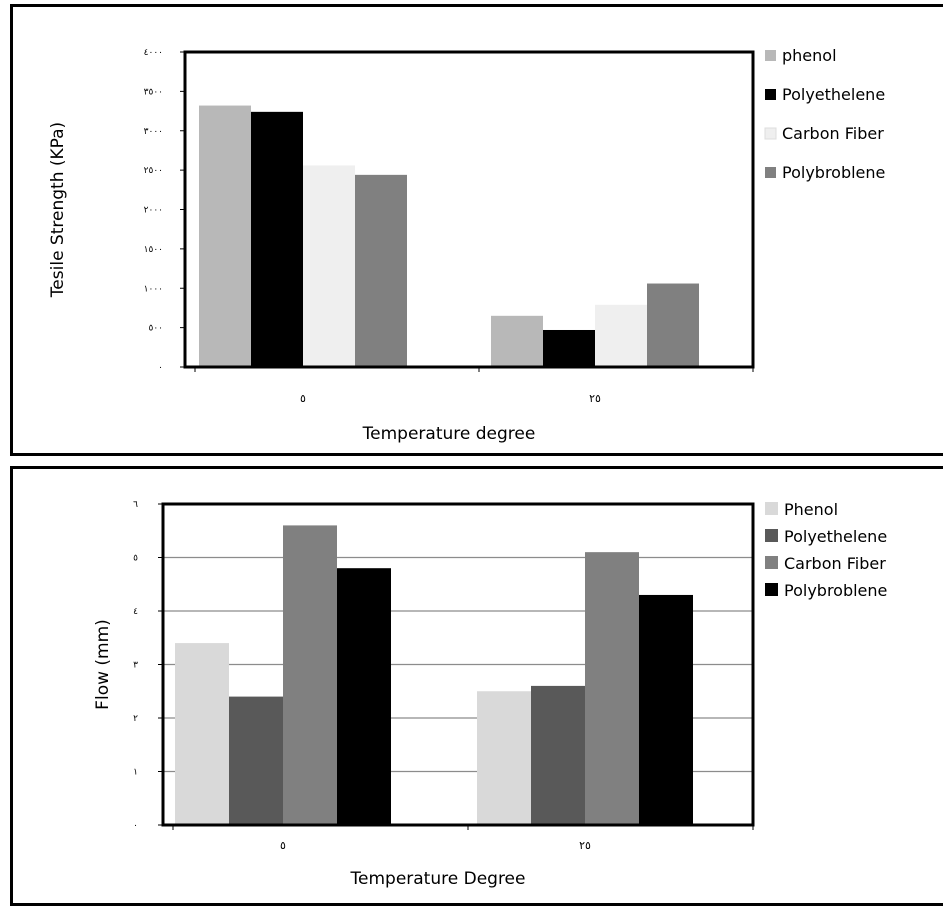  Describe the element at coordinates (153, 171) in the screenshot. I see `y-tick-label: ٢٥٠٠` at that location.